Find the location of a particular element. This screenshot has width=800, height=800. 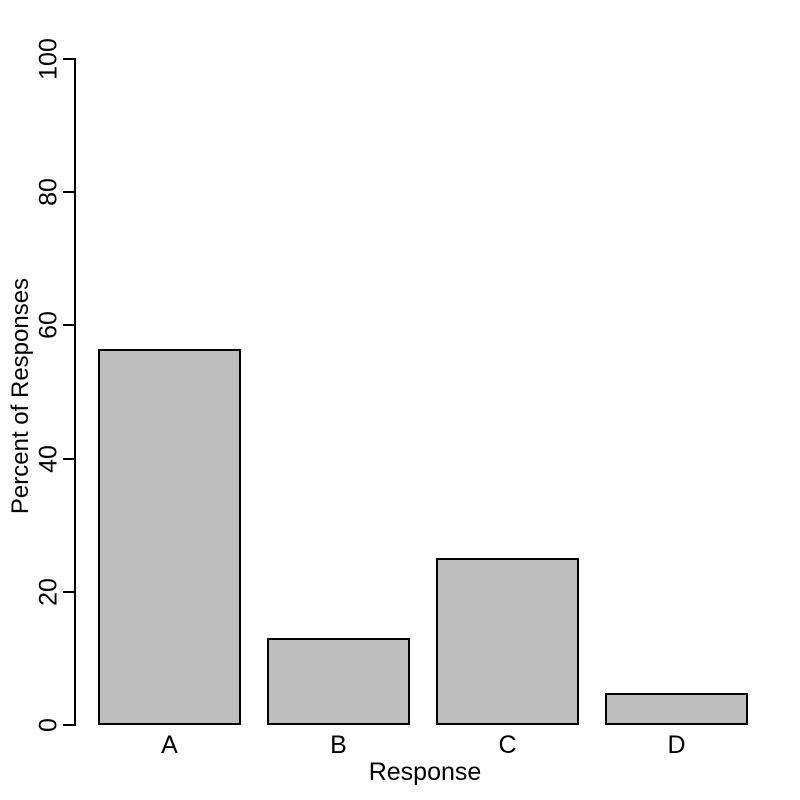

category-label-D: D is located at coordinates (676, 745).